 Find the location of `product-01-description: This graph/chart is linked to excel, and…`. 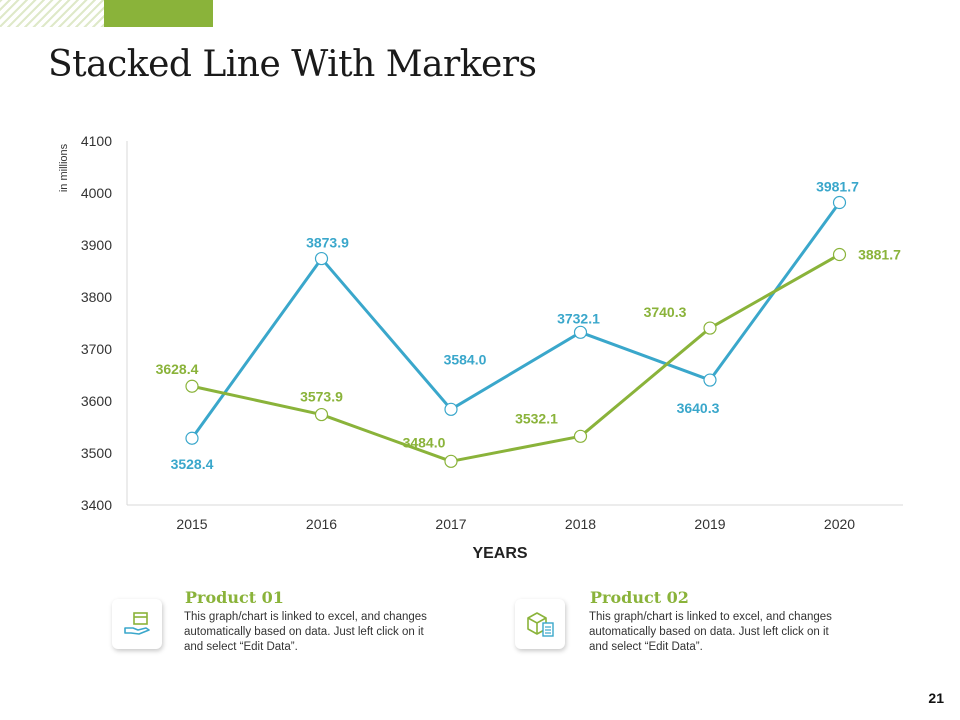

product-01-description: This graph/chart is linked to excel, and… is located at coordinates (305, 632).